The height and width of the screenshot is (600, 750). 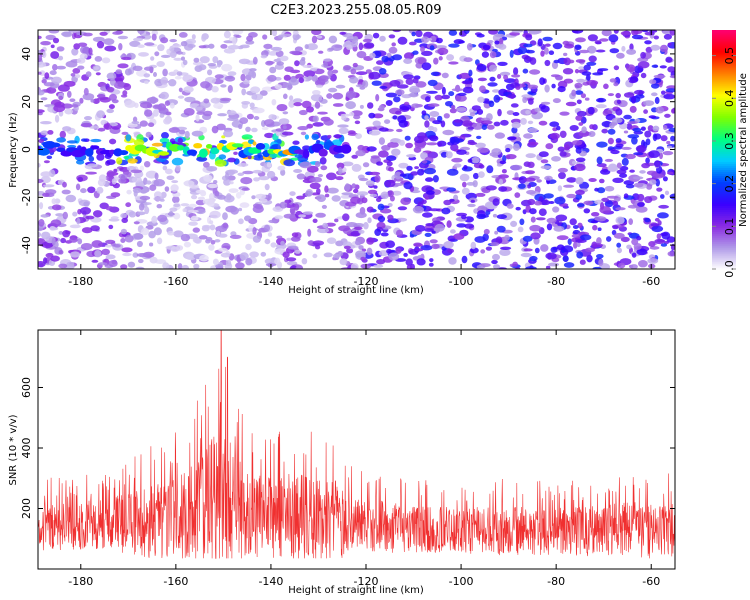 I want to click on snr-ytick-label: 600, so click(x=26, y=387).